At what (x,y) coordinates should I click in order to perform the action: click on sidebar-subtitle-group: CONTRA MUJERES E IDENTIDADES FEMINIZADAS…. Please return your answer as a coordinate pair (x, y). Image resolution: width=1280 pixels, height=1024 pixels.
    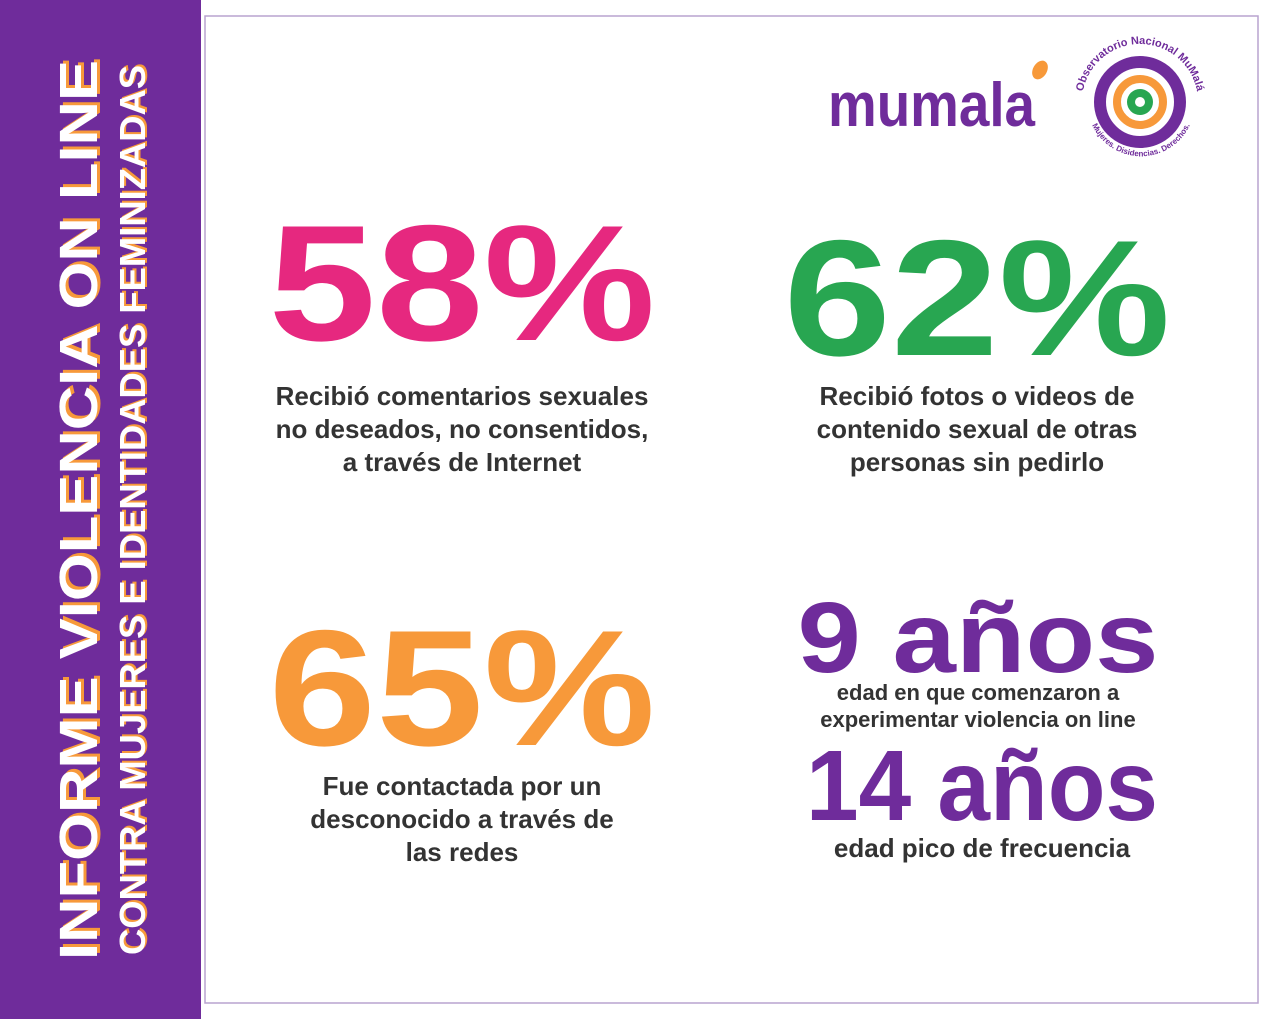
    Looking at the image, I should click on (133, 509).